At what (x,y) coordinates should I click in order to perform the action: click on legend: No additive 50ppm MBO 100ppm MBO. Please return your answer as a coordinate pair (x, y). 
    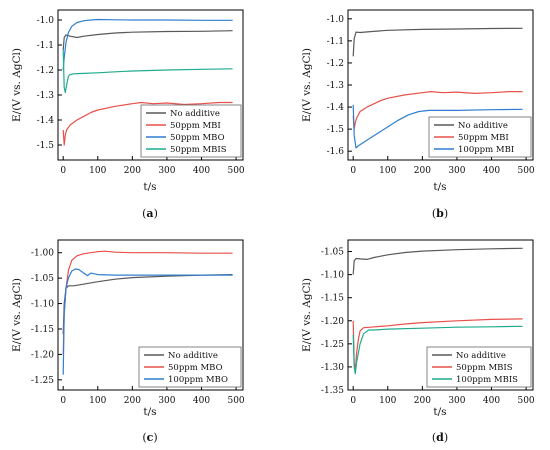
    Looking at the image, I should click on (190, 367).